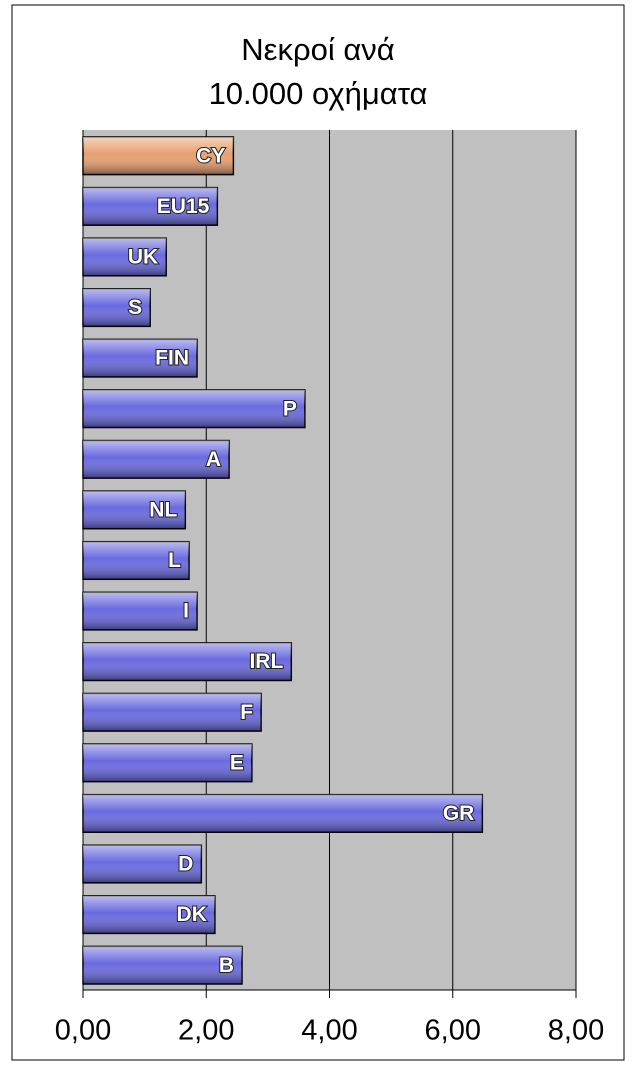  Describe the element at coordinates (226, 965) in the screenshot. I see `bar-label: B` at that location.